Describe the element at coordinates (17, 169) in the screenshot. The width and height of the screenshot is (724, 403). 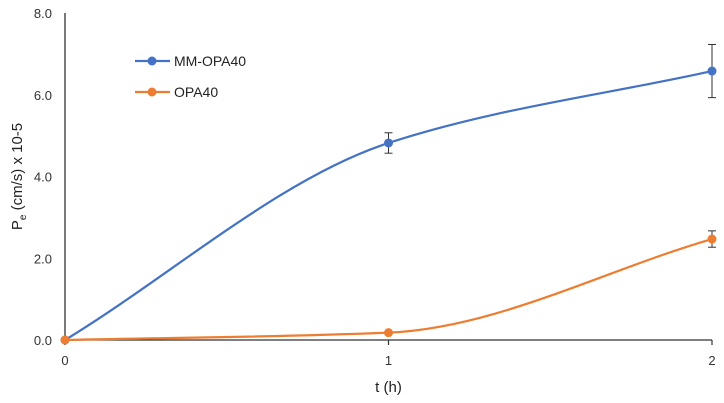
I see `y-axis-title-rest: (cm/s) x 10-5` at that location.